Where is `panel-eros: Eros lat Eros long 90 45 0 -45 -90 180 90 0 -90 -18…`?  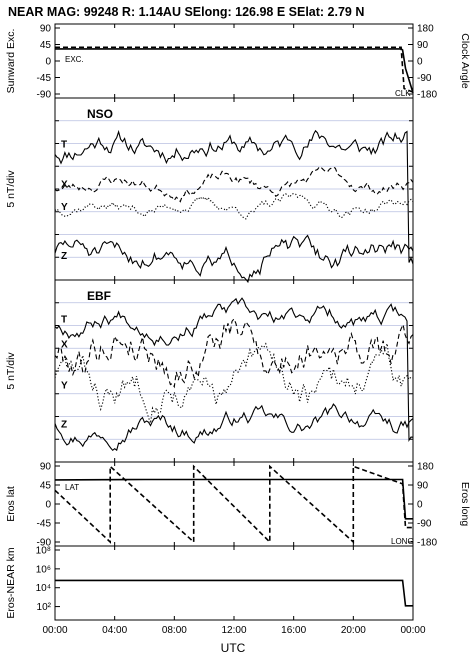
panel-eros: Eros lat Eros long 90 45 0 -45 -90 180 90 0 -90 -18… is located at coordinates (238, 505).